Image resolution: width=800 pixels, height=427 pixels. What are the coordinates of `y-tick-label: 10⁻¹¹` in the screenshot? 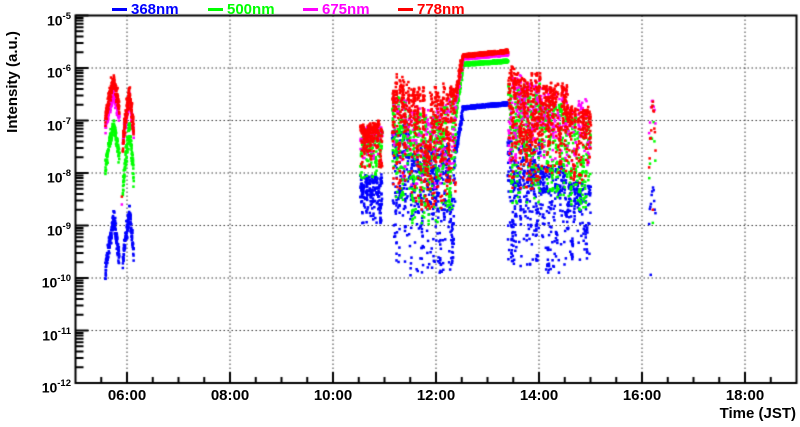 It's located at (56, 334).